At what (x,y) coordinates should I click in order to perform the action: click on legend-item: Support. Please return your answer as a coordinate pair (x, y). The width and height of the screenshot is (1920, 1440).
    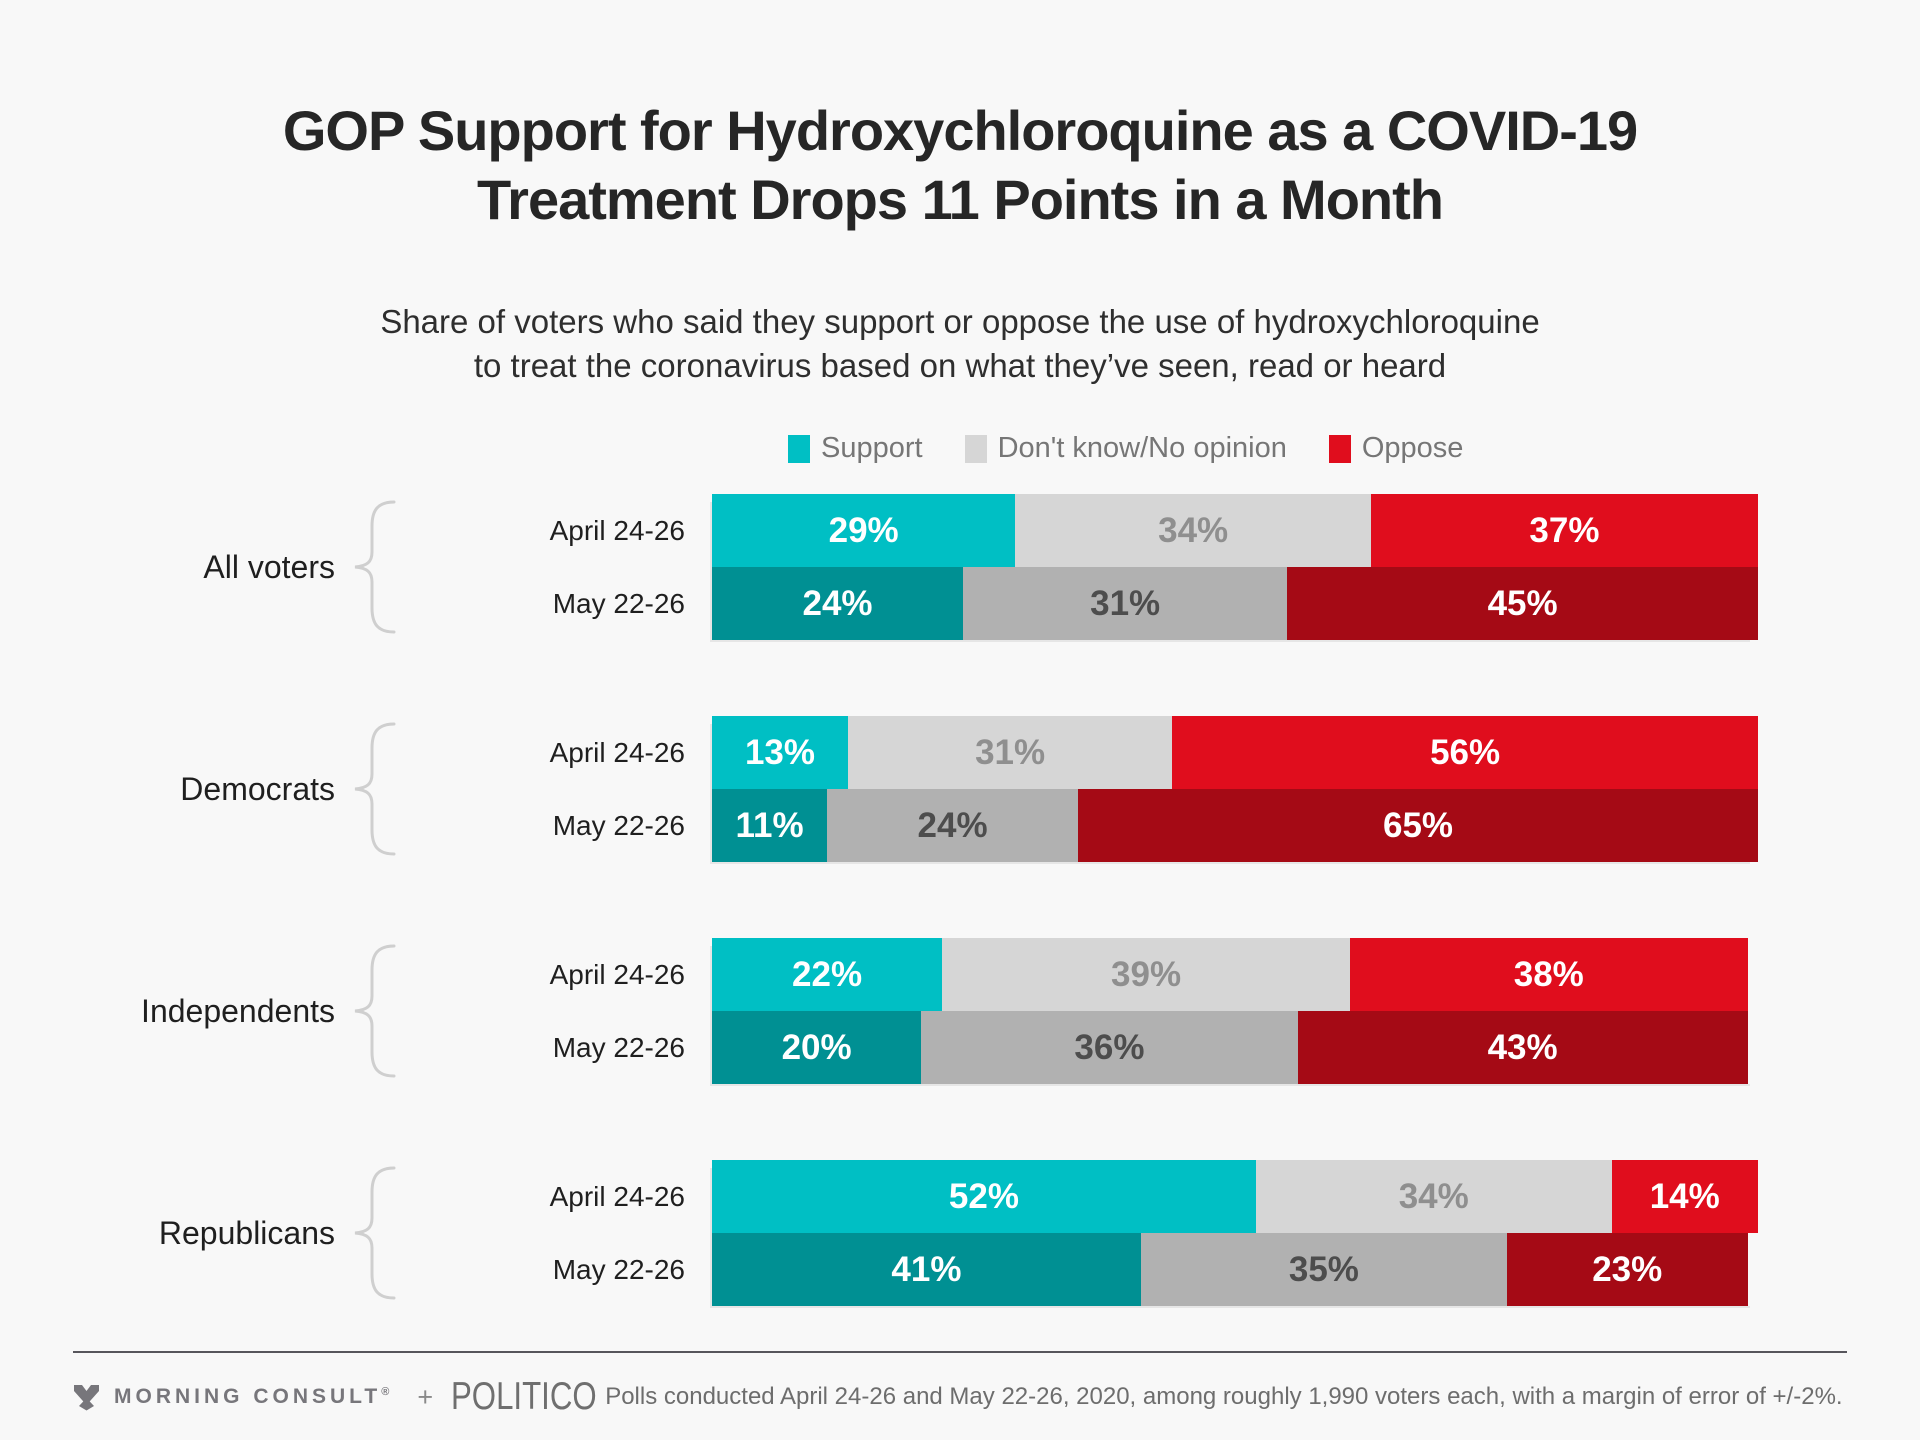
    Looking at the image, I should click on (855, 448).